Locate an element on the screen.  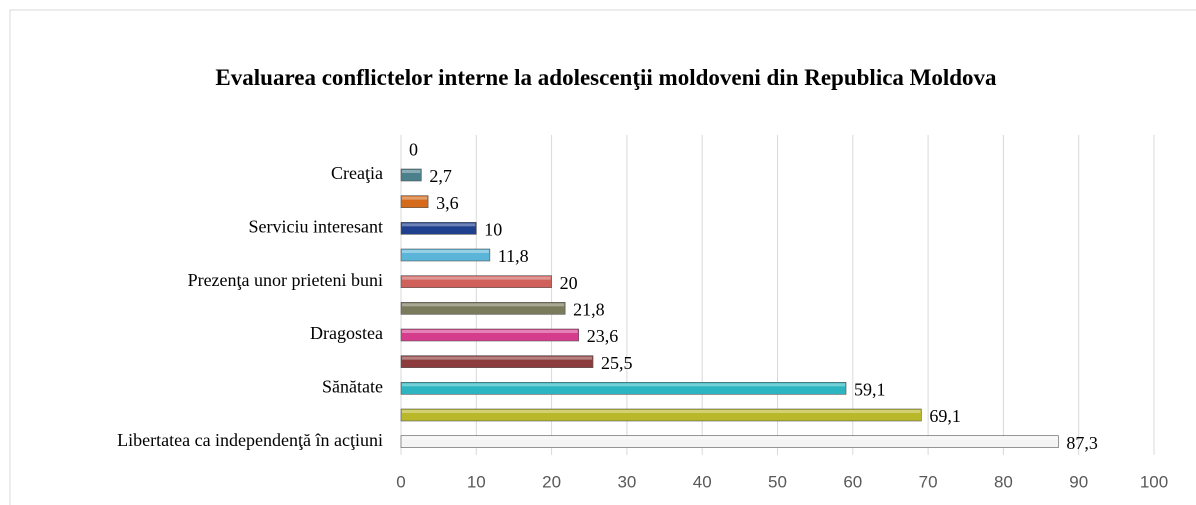
data-label: 0 is located at coordinates (413, 149).